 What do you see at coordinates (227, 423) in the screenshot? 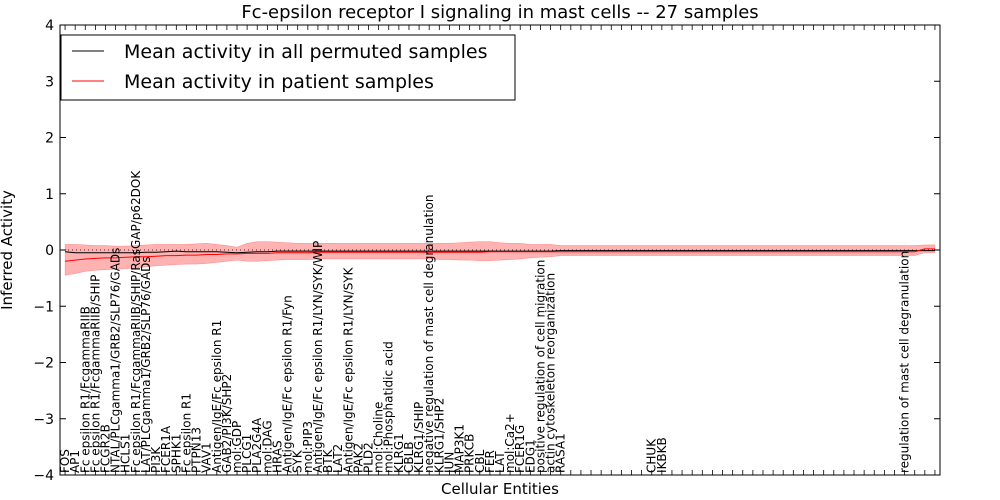
I see `x-tick-label: GAB2/PI3K/SHP2` at bounding box center [227, 423].